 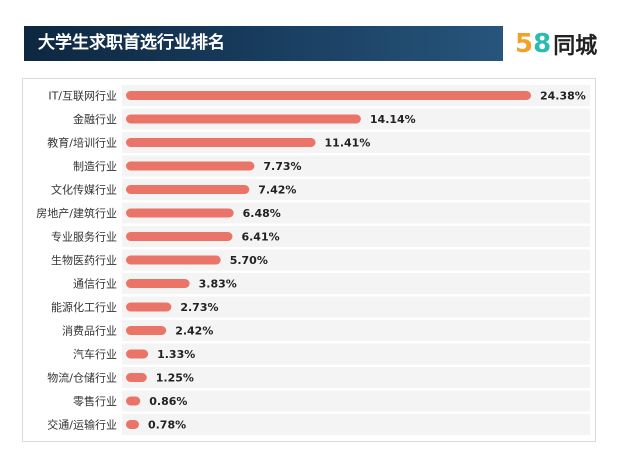 I want to click on category-label: 房地产/建筑行业, so click(x=76, y=213).